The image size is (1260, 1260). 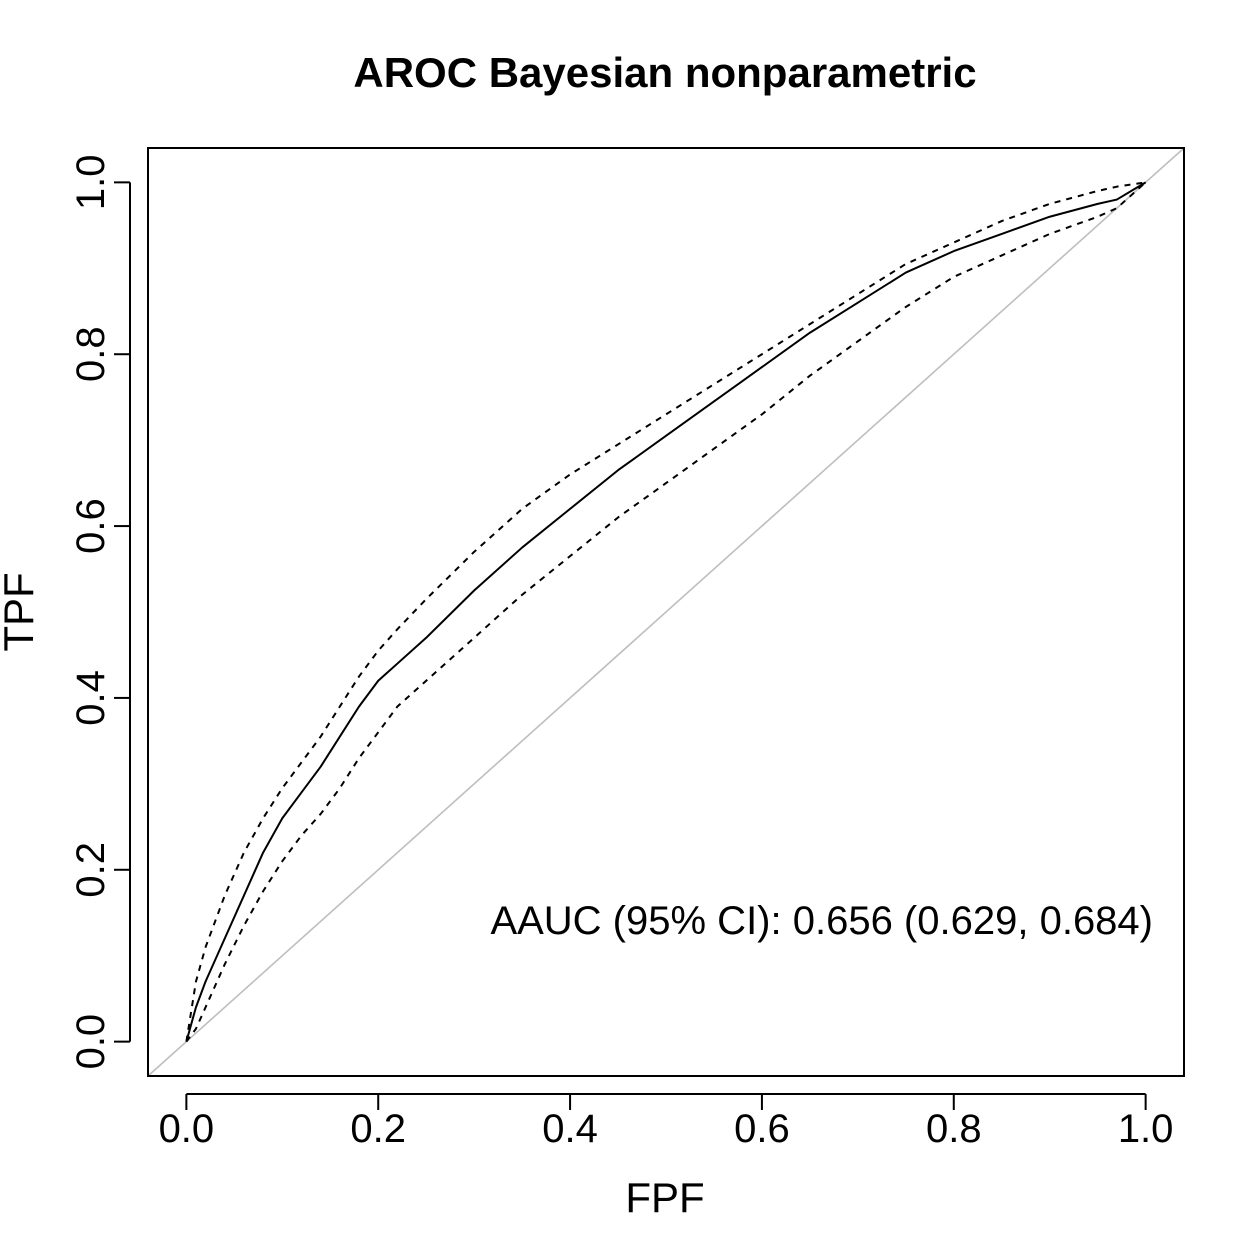 I want to click on x-tick-label: 0.8, so click(x=954, y=1129).